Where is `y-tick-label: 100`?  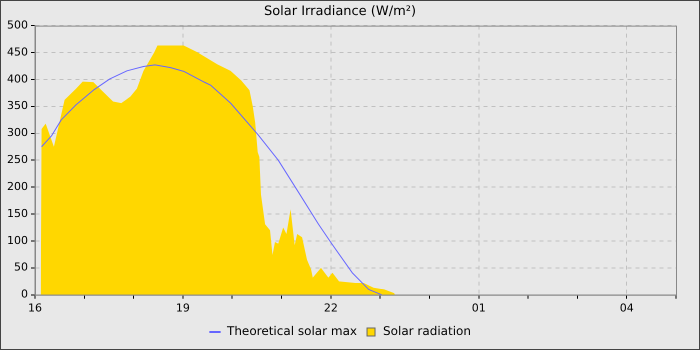 y-tick-label: 100 is located at coordinates (17, 240).